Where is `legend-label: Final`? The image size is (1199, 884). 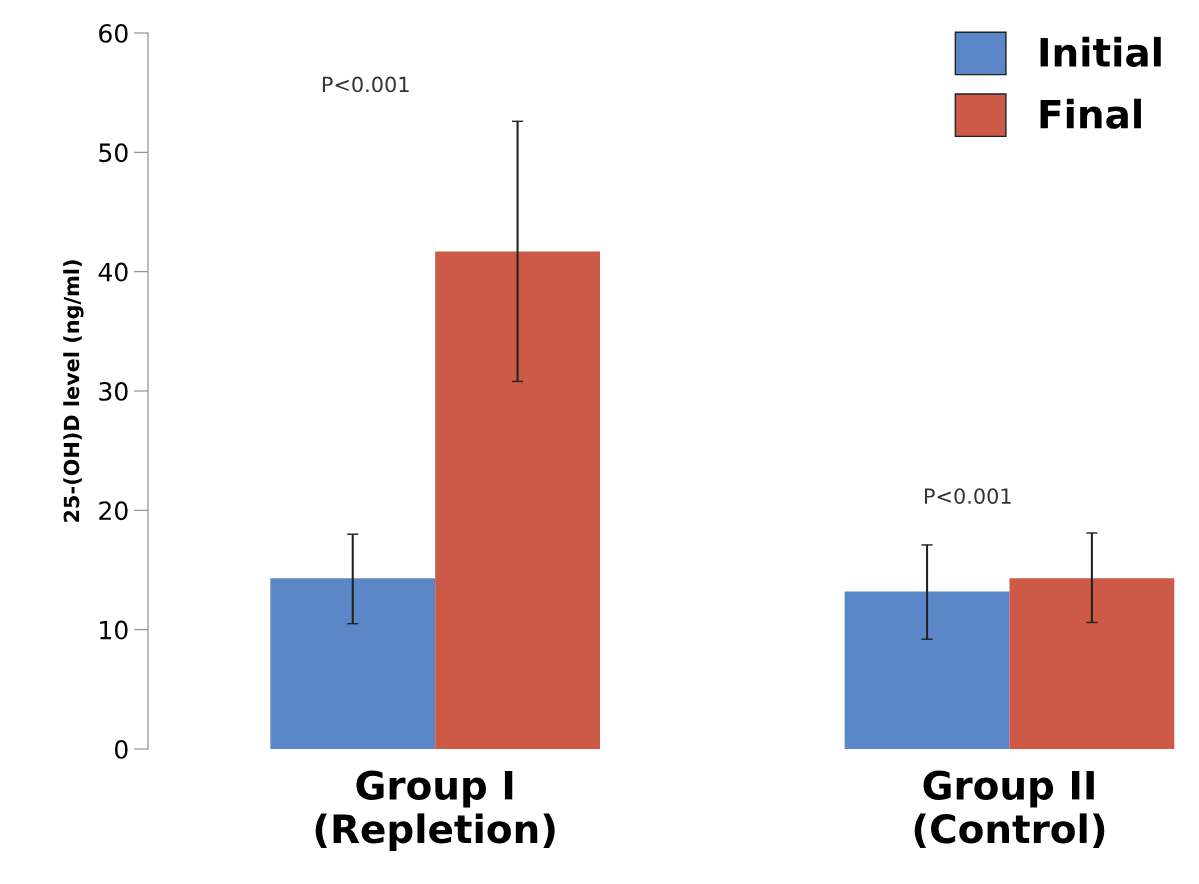 legend-label: Final is located at coordinates (1090, 113).